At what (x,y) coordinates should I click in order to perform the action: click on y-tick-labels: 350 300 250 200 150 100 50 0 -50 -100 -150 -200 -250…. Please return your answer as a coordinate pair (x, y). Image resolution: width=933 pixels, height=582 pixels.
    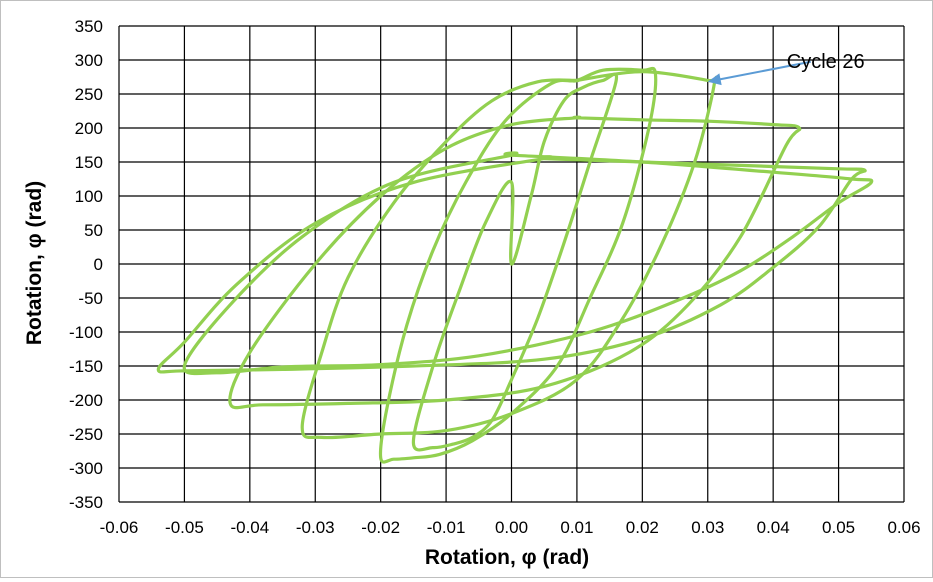
    Looking at the image, I should click on (86, 264).